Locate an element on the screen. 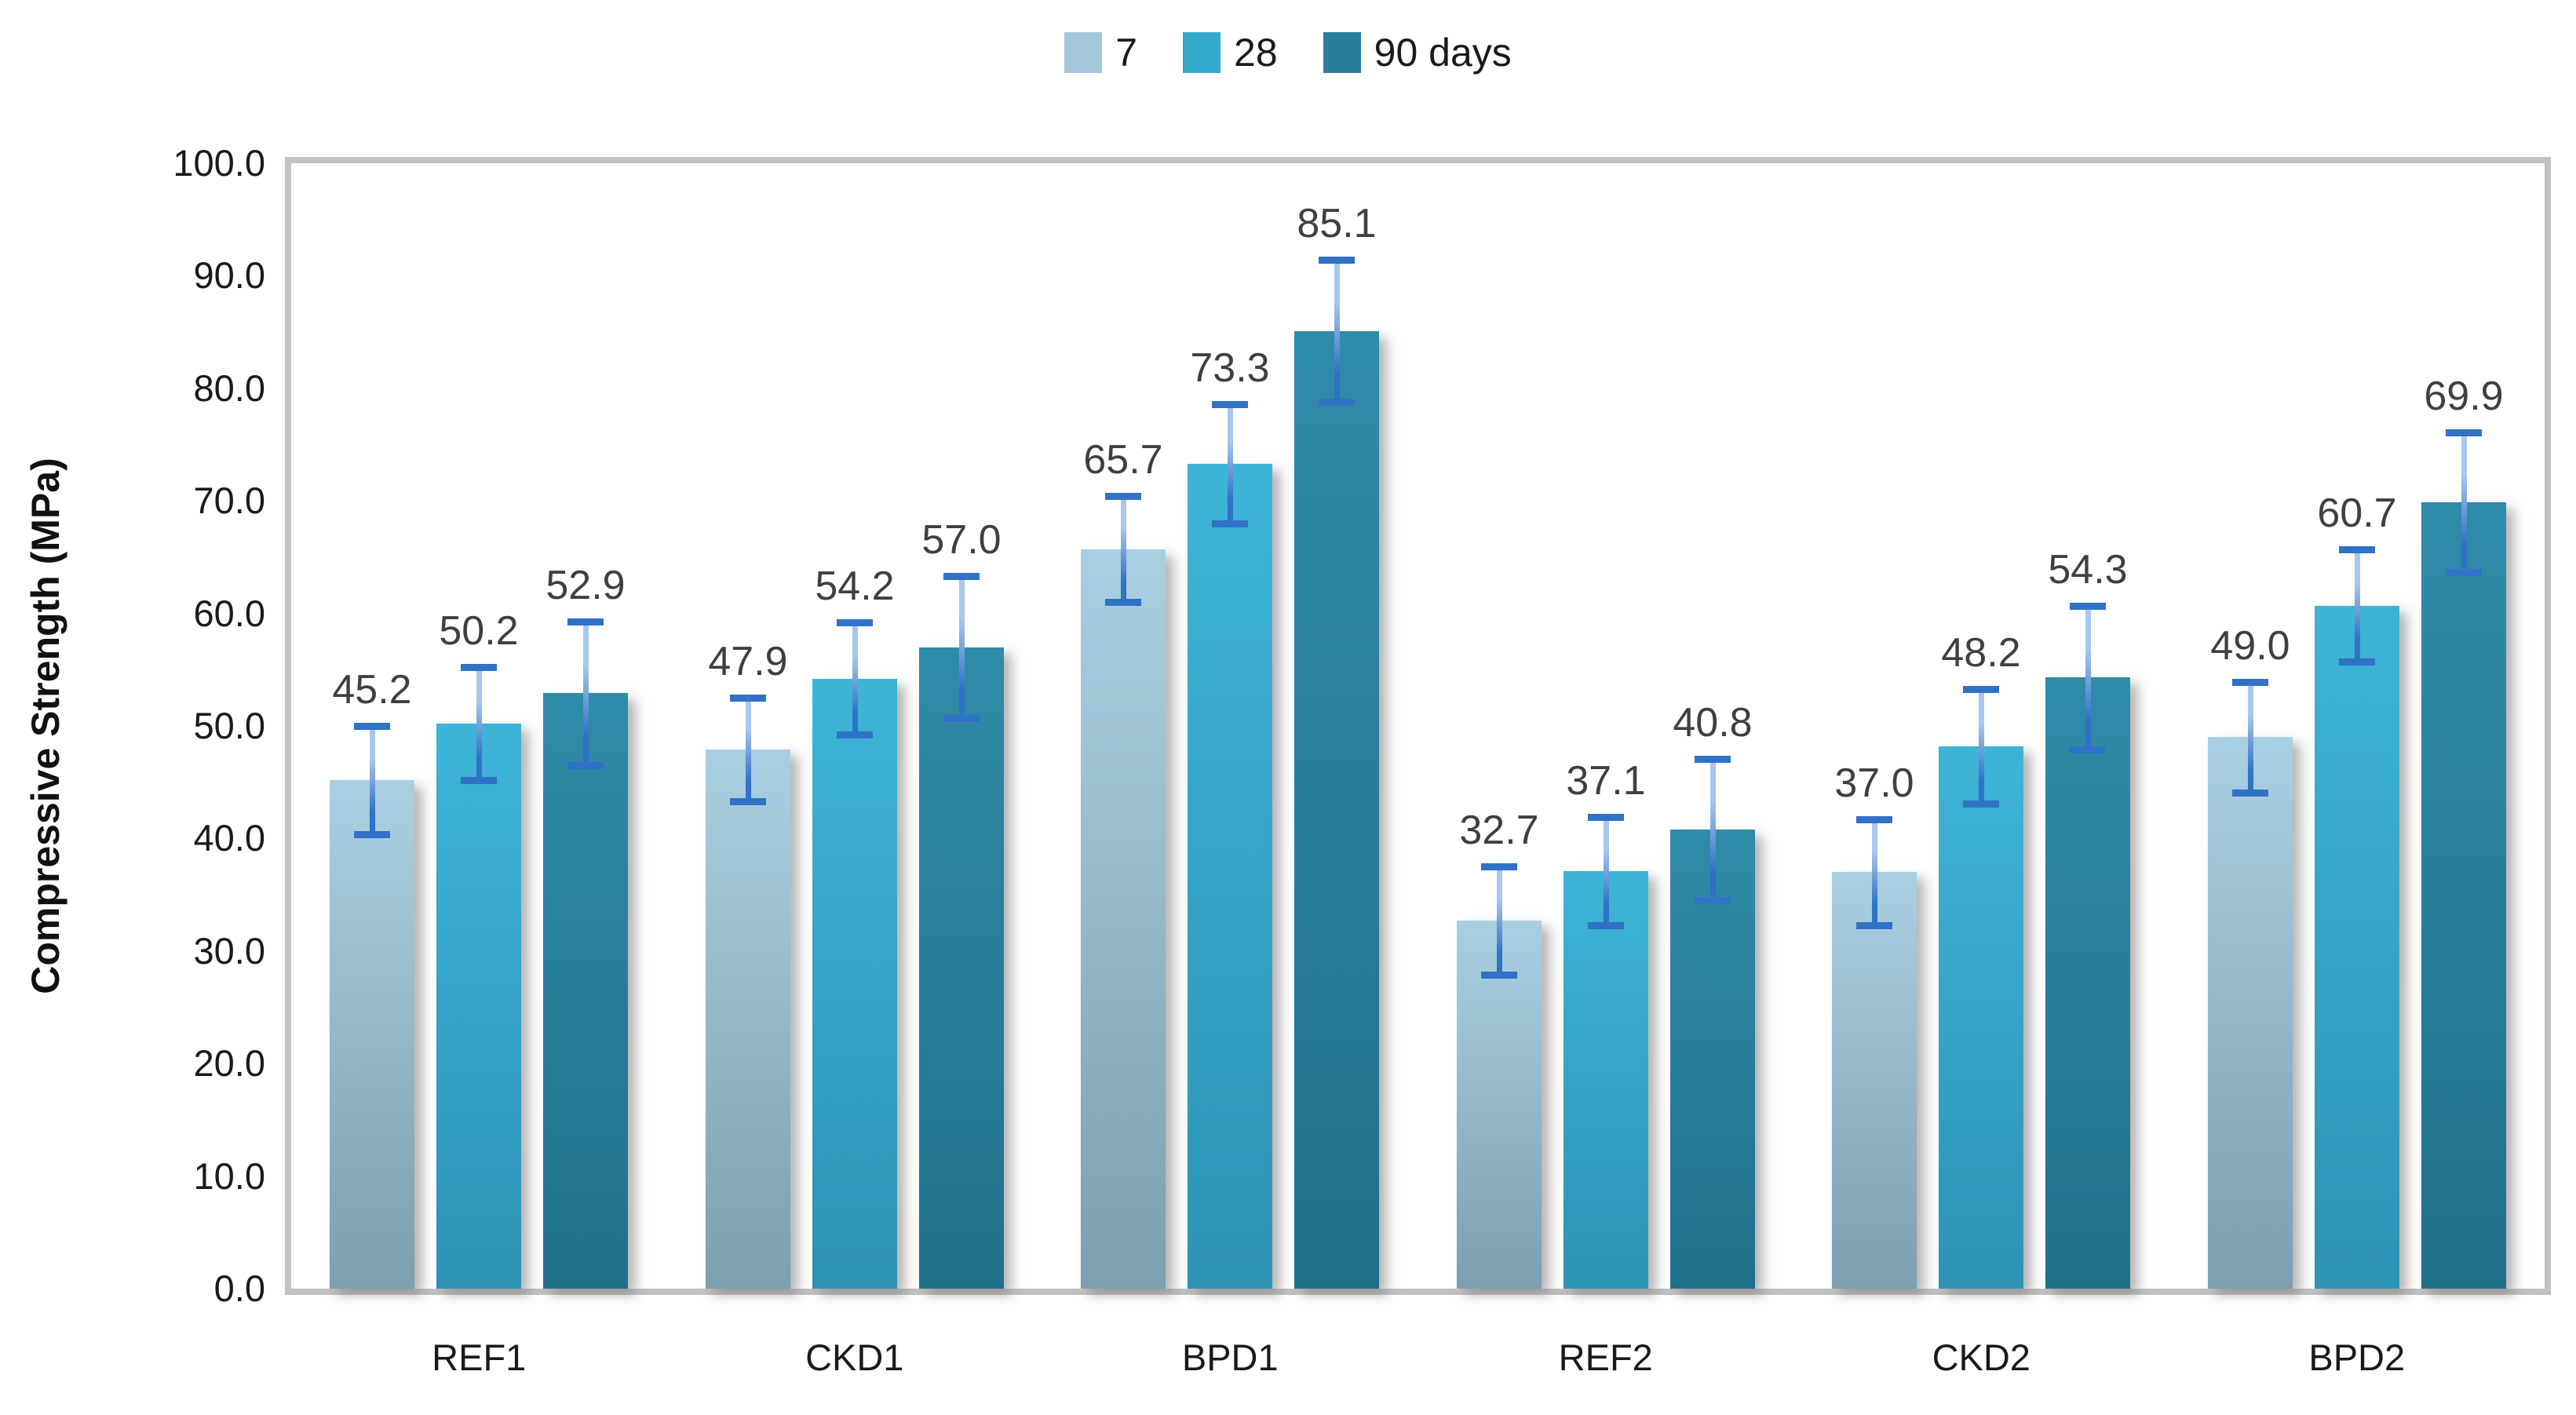 The width and height of the screenshot is (2576, 1415). y-tick-label-70.0: 70.0 is located at coordinates (229, 501).